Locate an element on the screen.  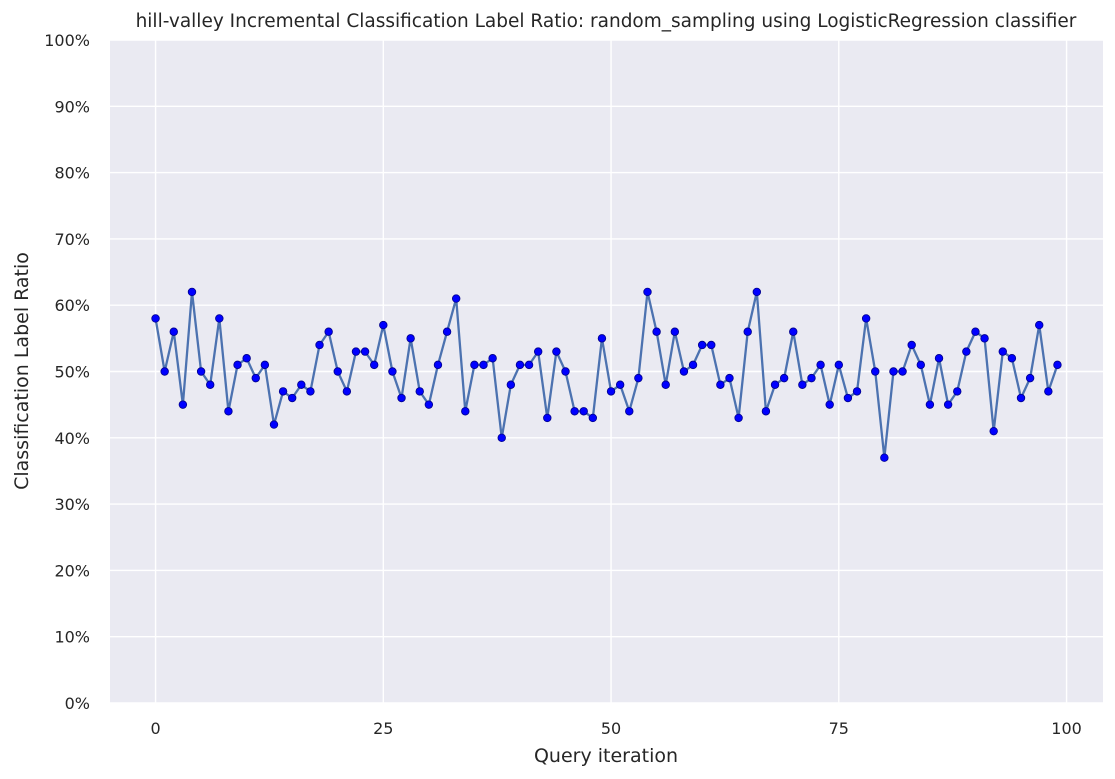
y-tick-label: 40% is located at coordinates (72, 438).